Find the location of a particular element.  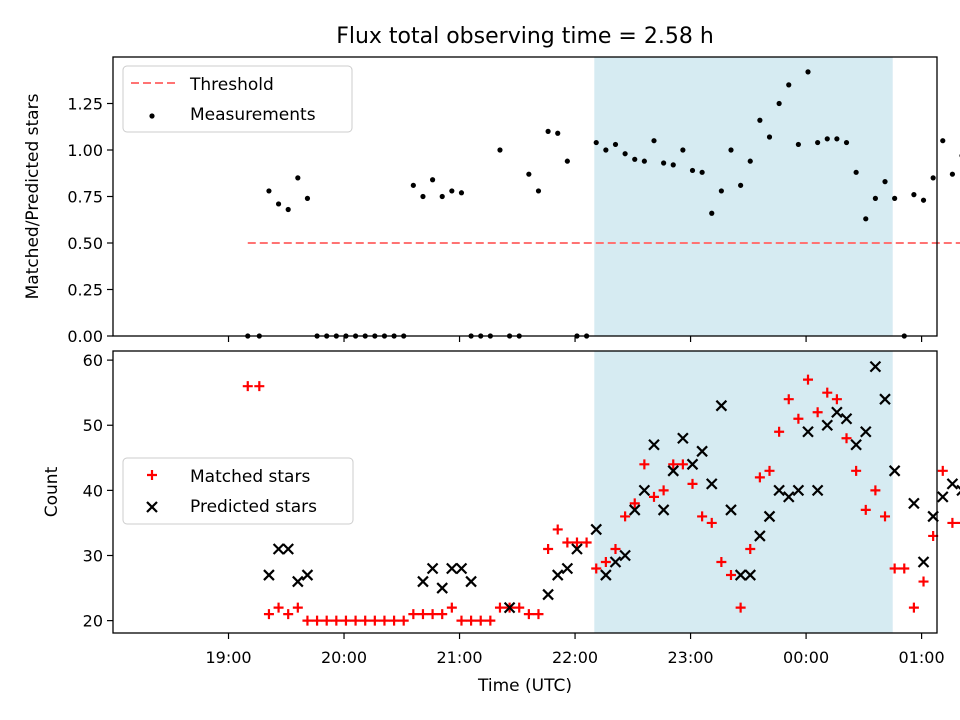

legend-matched-swatch is located at coordinates (152, 475).